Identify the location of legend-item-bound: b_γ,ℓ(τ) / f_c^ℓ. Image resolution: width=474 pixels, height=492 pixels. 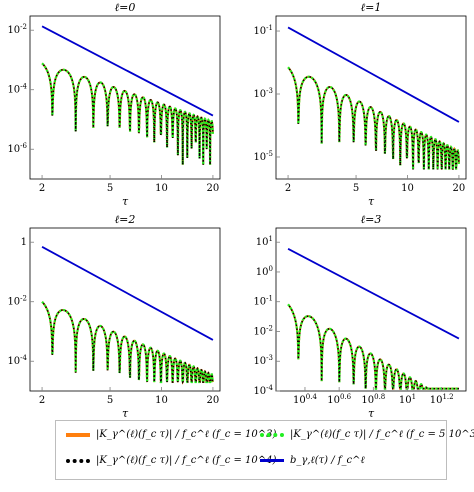
(312, 460).